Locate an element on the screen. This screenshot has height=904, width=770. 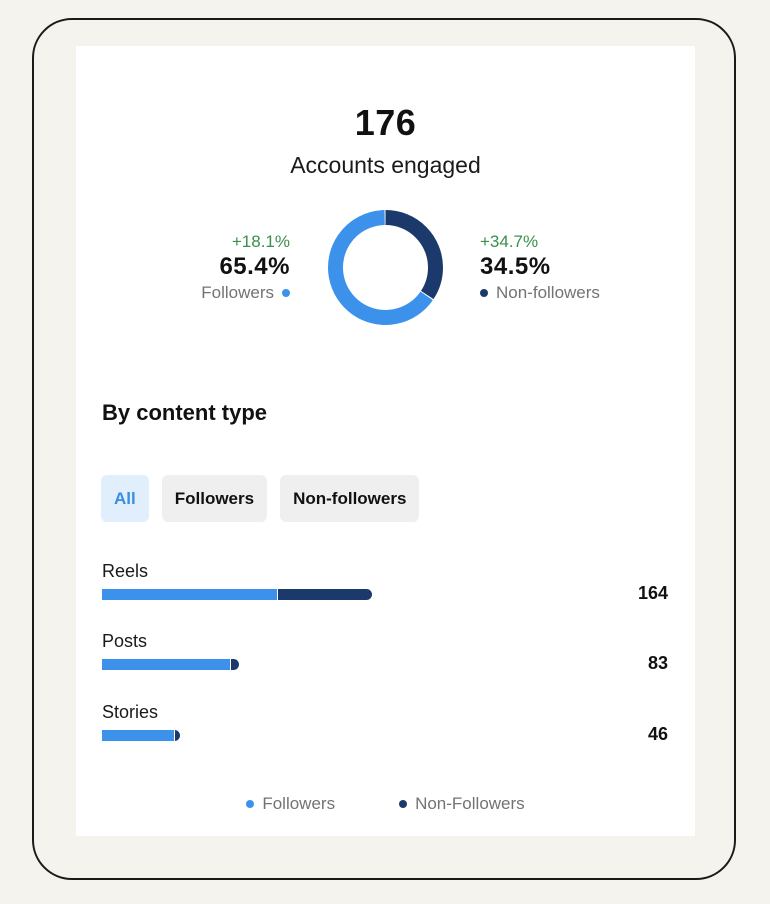
audience-filter-tabs: All Followers Non-followers is located at coordinates (260, 498).